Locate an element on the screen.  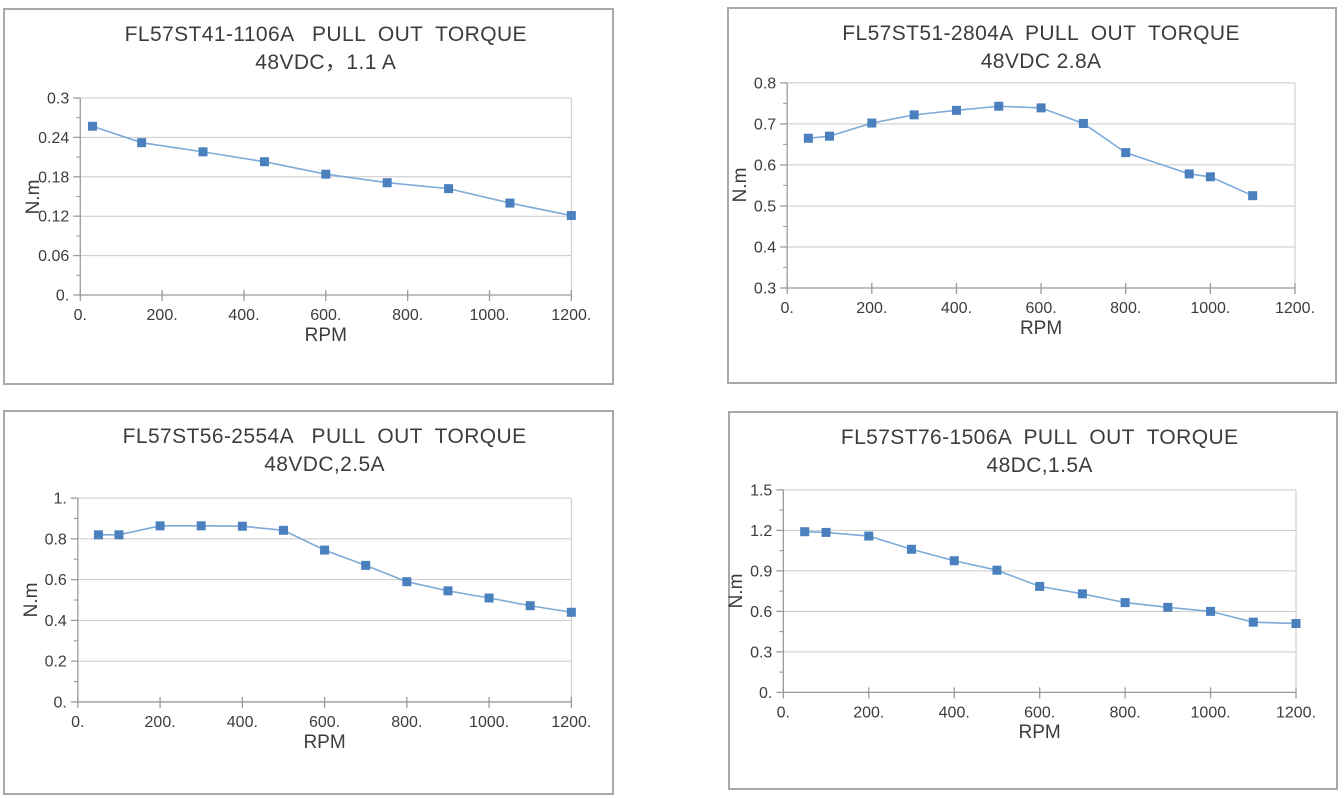
svg-text: 0.2 is located at coordinates (56, 662).